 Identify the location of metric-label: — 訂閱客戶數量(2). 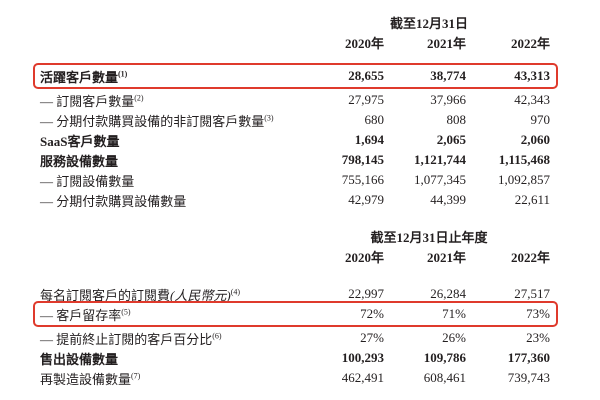
(92, 101).